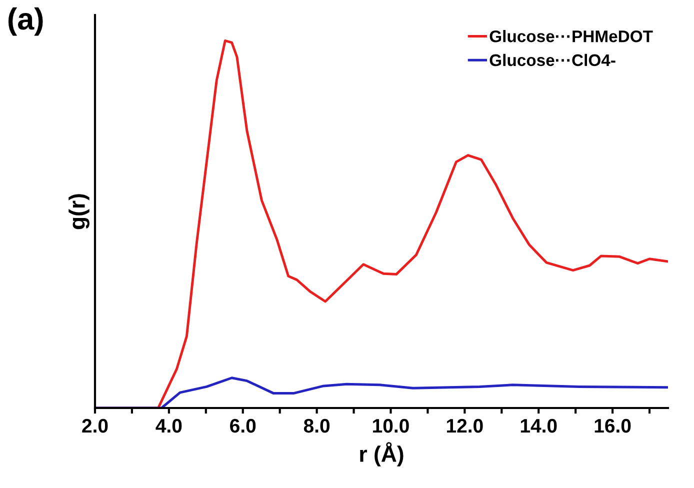 The height and width of the screenshot is (488, 694). I want to click on y-axis-title: g(r), so click(79, 212).